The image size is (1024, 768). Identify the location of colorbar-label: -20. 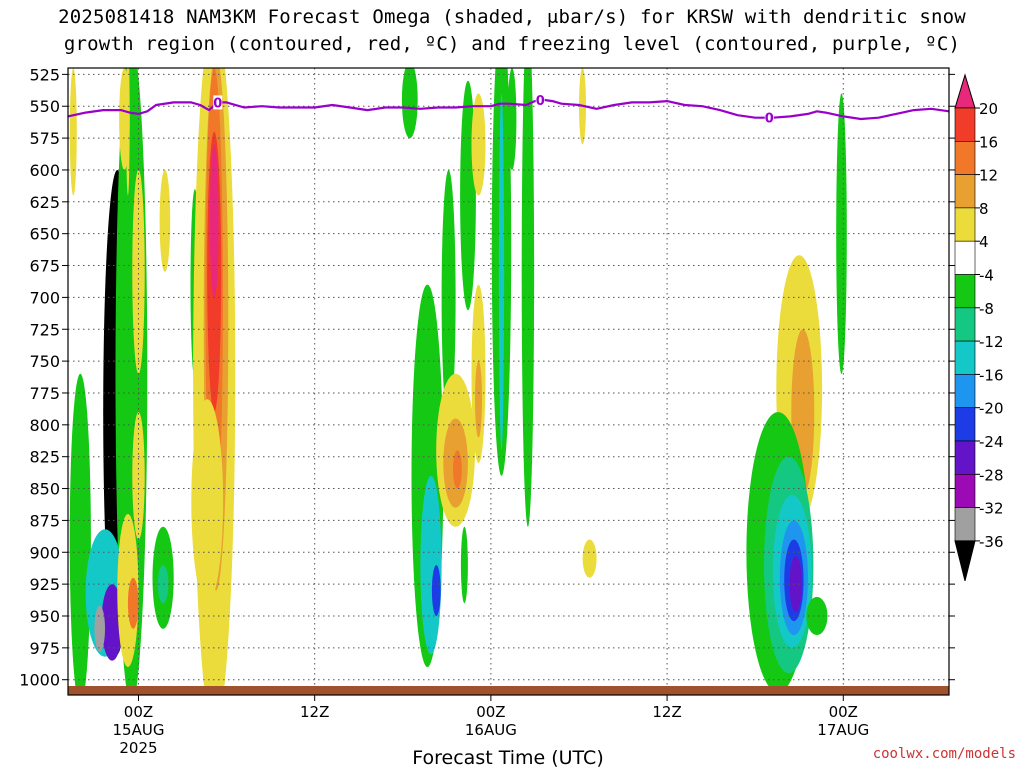
(991, 409).